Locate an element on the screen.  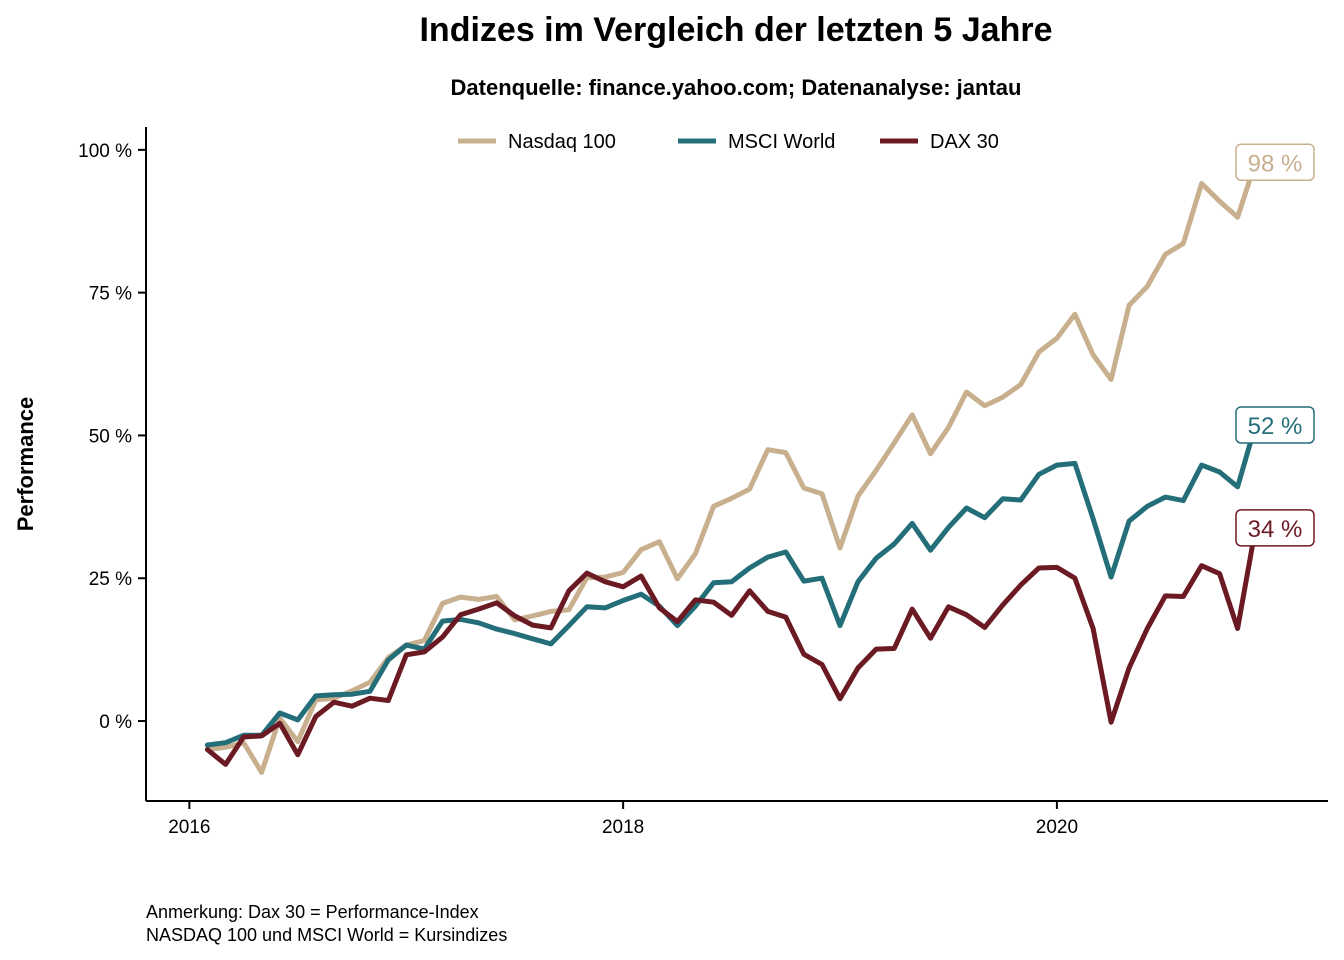
chart-title: Indizes im Vergleich der letzten 5 Jahre is located at coordinates (735, 30).